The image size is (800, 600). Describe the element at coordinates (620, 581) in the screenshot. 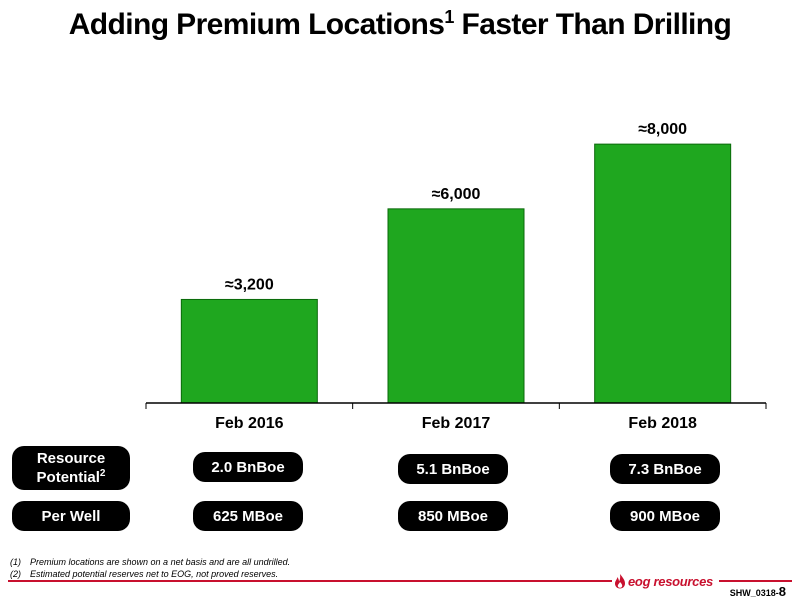

I see `flame-icon` at that location.